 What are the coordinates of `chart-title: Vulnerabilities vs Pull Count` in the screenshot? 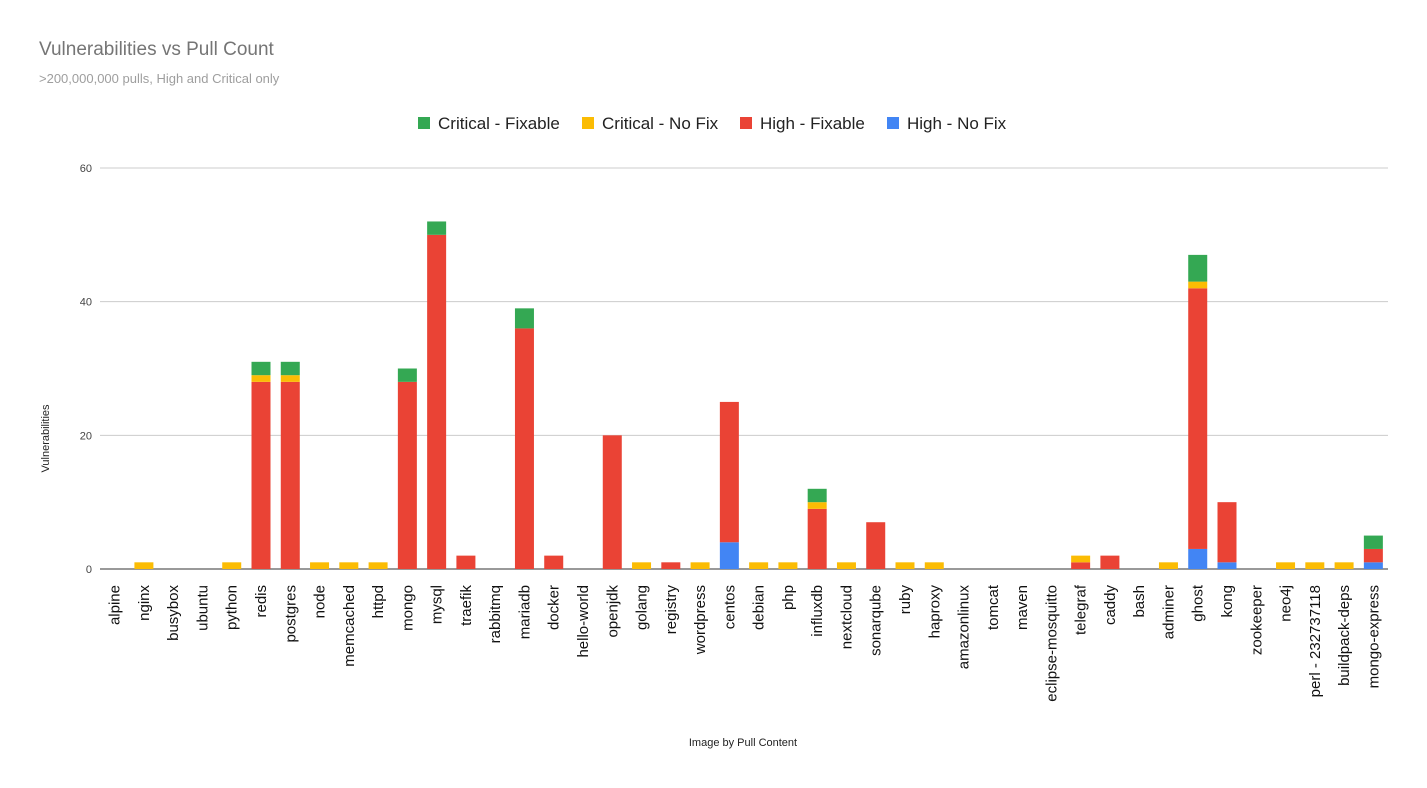 It's located at (156, 49).